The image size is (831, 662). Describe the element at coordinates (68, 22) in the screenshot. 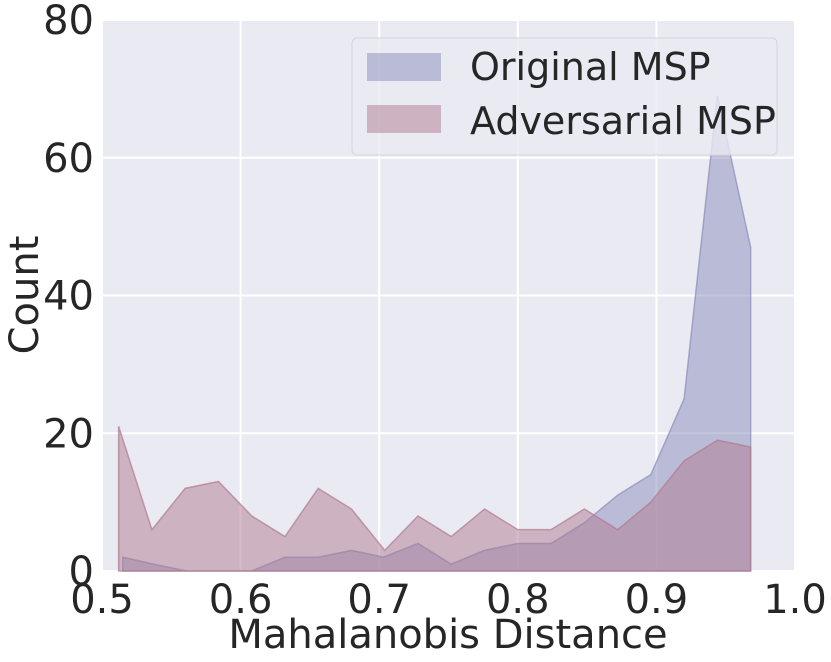

I see `y-tick-label-4: 80` at that location.